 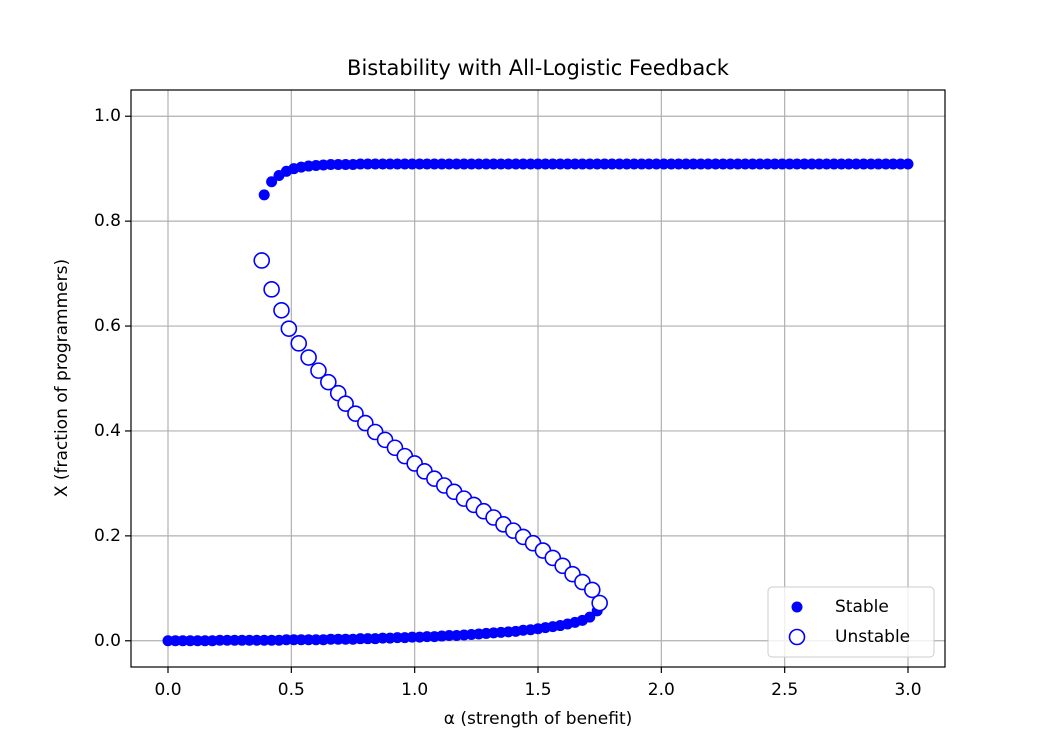 What do you see at coordinates (291, 690) in the screenshot?
I see `x-tick-label: 0.5` at bounding box center [291, 690].